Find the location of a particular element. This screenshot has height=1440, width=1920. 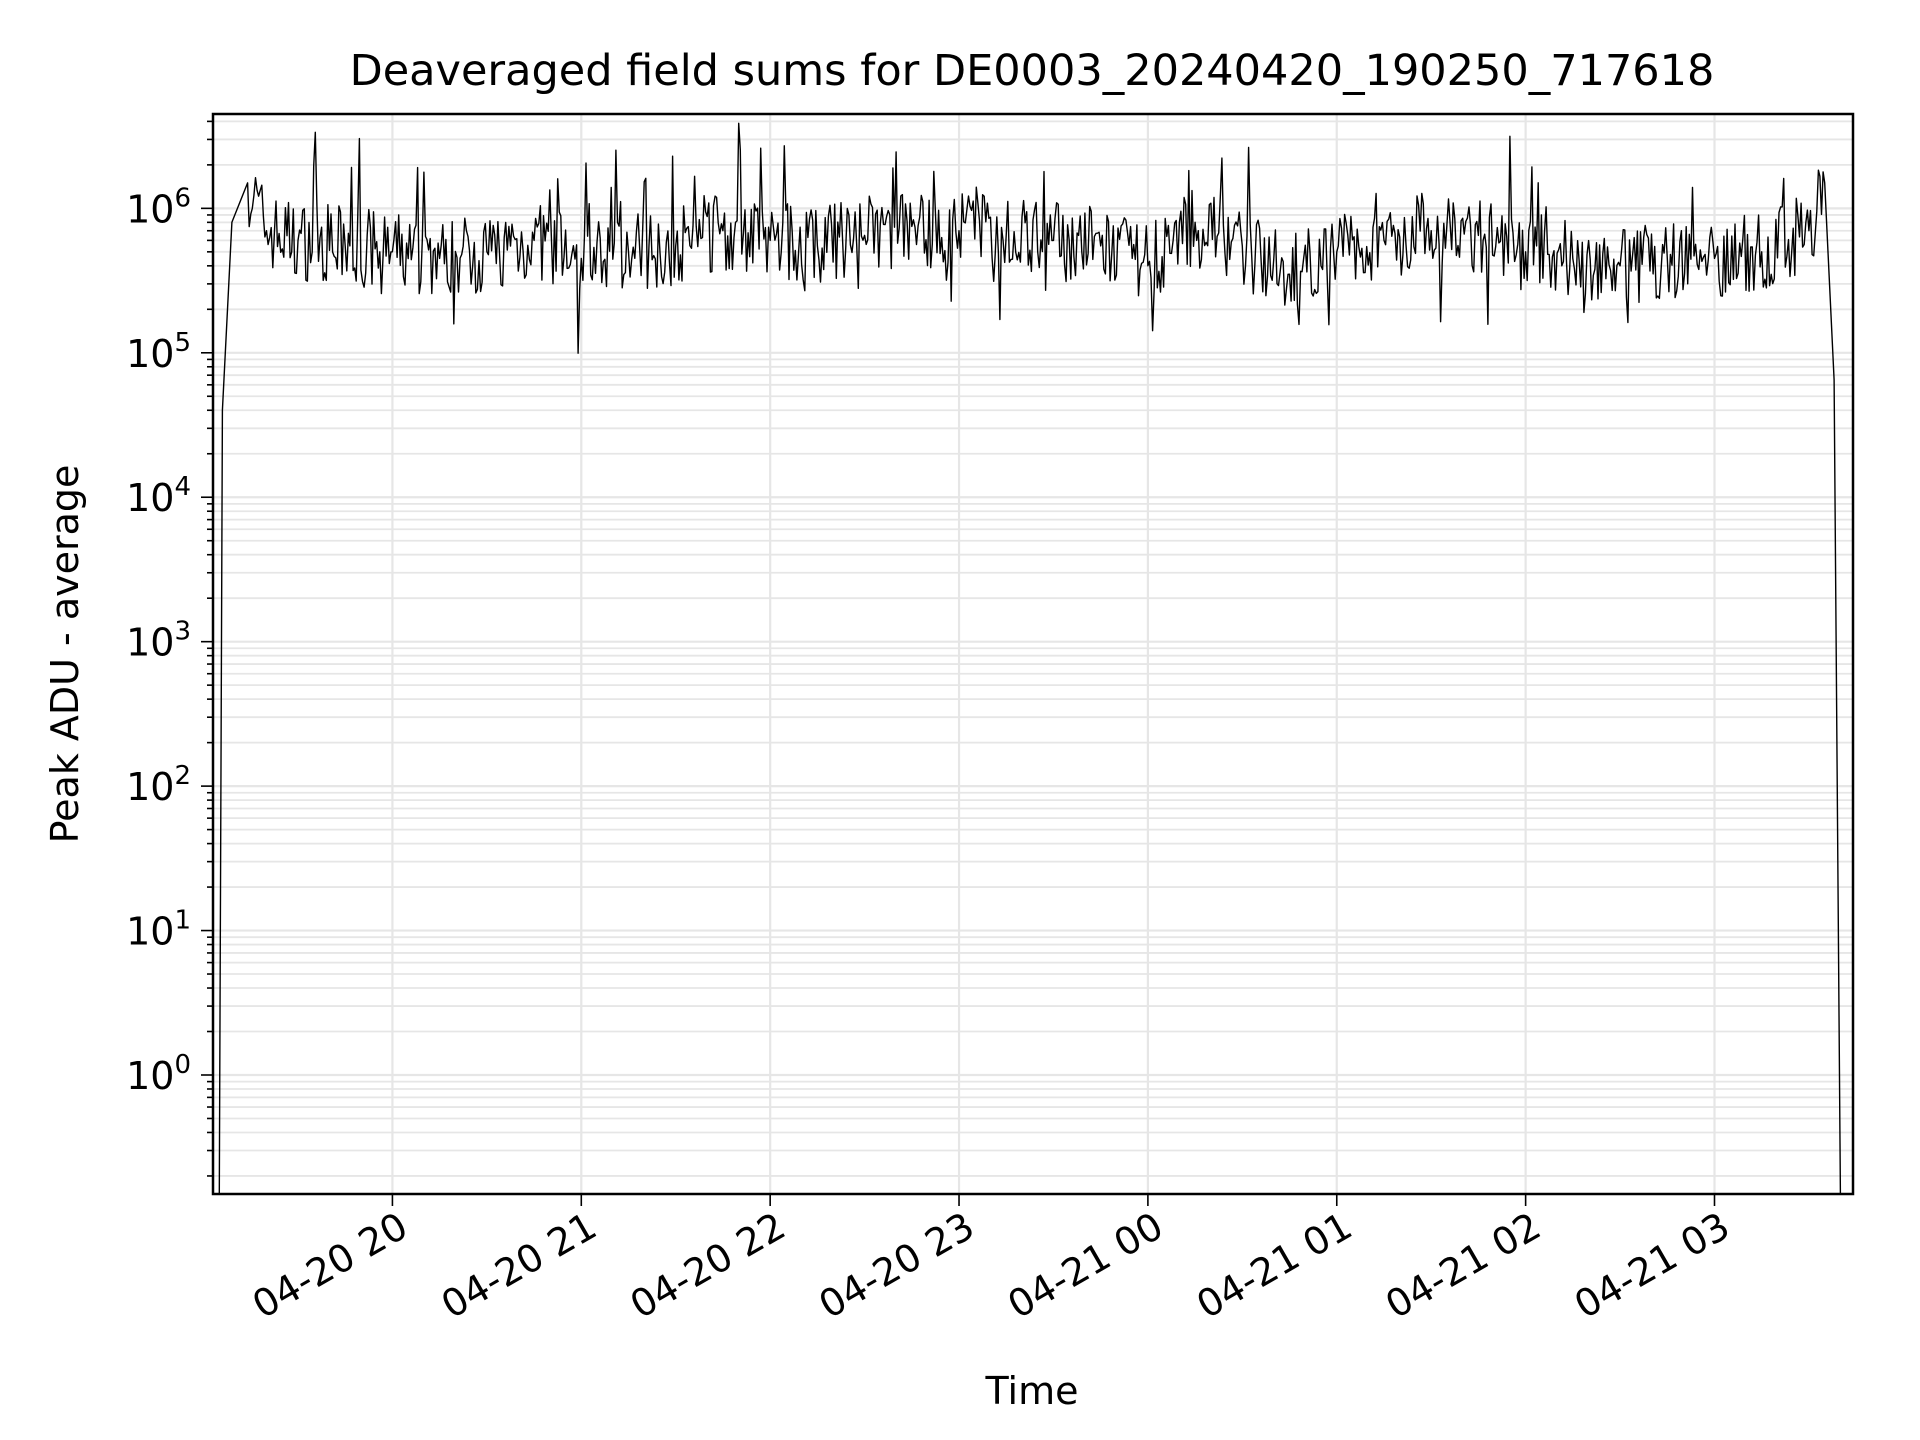

y-tick-label: 103 is located at coordinates (158, 641).